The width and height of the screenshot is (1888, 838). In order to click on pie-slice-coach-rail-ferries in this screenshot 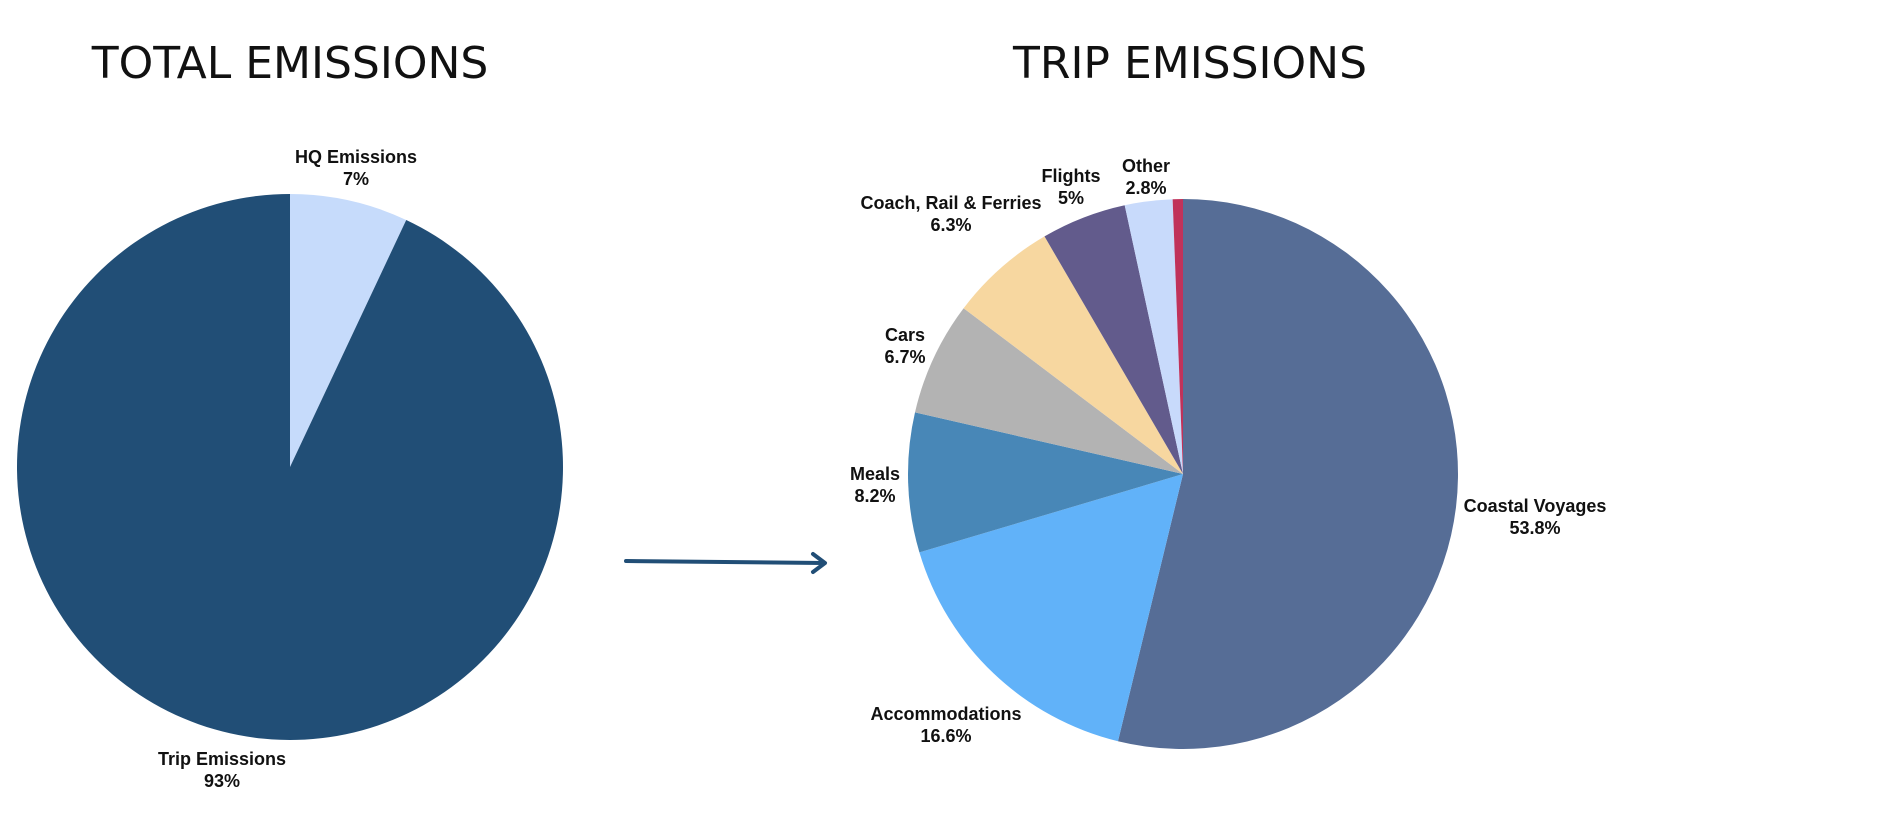, I will do `click(1073, 355)`.